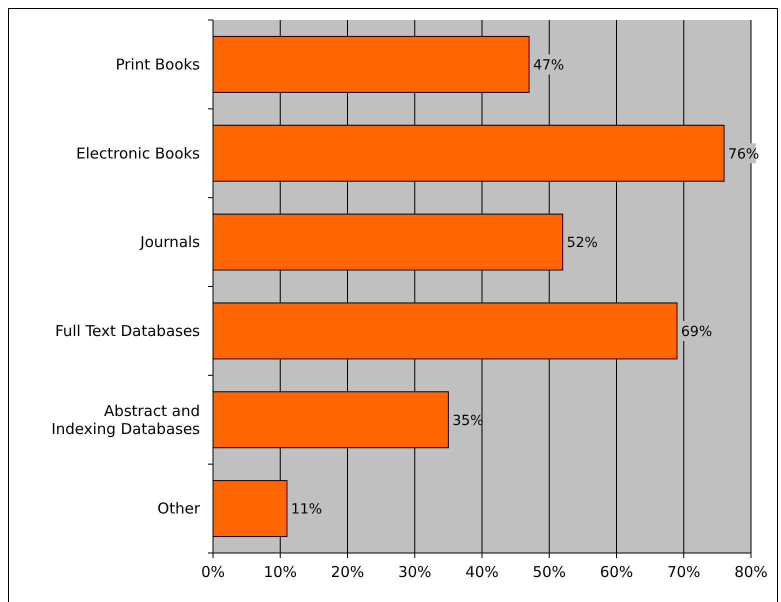 The width and height of the screenshot is (781, 602). Describe the element at coordinates (138, 153) in the screenshot. I see `y-tick-label: Electronic Books` at that location.